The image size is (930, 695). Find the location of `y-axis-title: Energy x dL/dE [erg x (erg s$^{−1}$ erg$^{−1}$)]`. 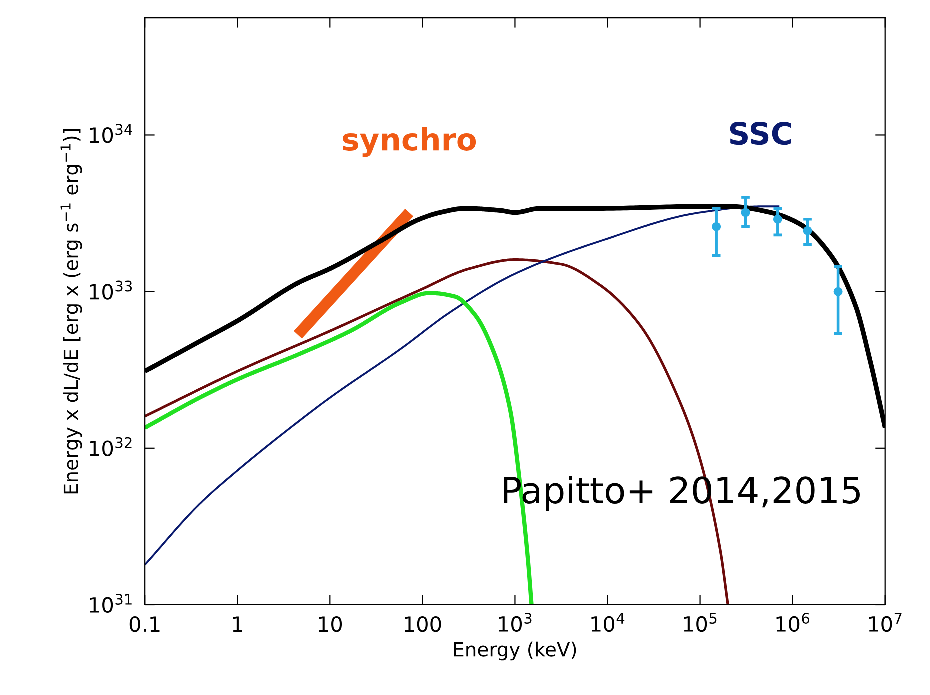

y-axis-title: Energy x dL/dE [erg x (erg s$^{−1}$ erg$^{−1}$)] is located at coordinates (71, 311).